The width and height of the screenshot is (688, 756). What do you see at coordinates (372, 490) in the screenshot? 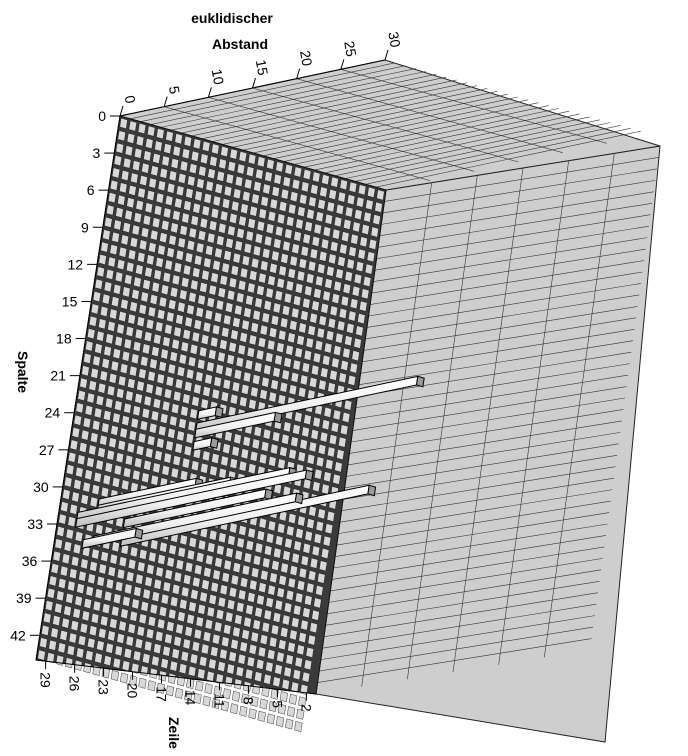
I see `bar-end` at bounding box center [372, 490].